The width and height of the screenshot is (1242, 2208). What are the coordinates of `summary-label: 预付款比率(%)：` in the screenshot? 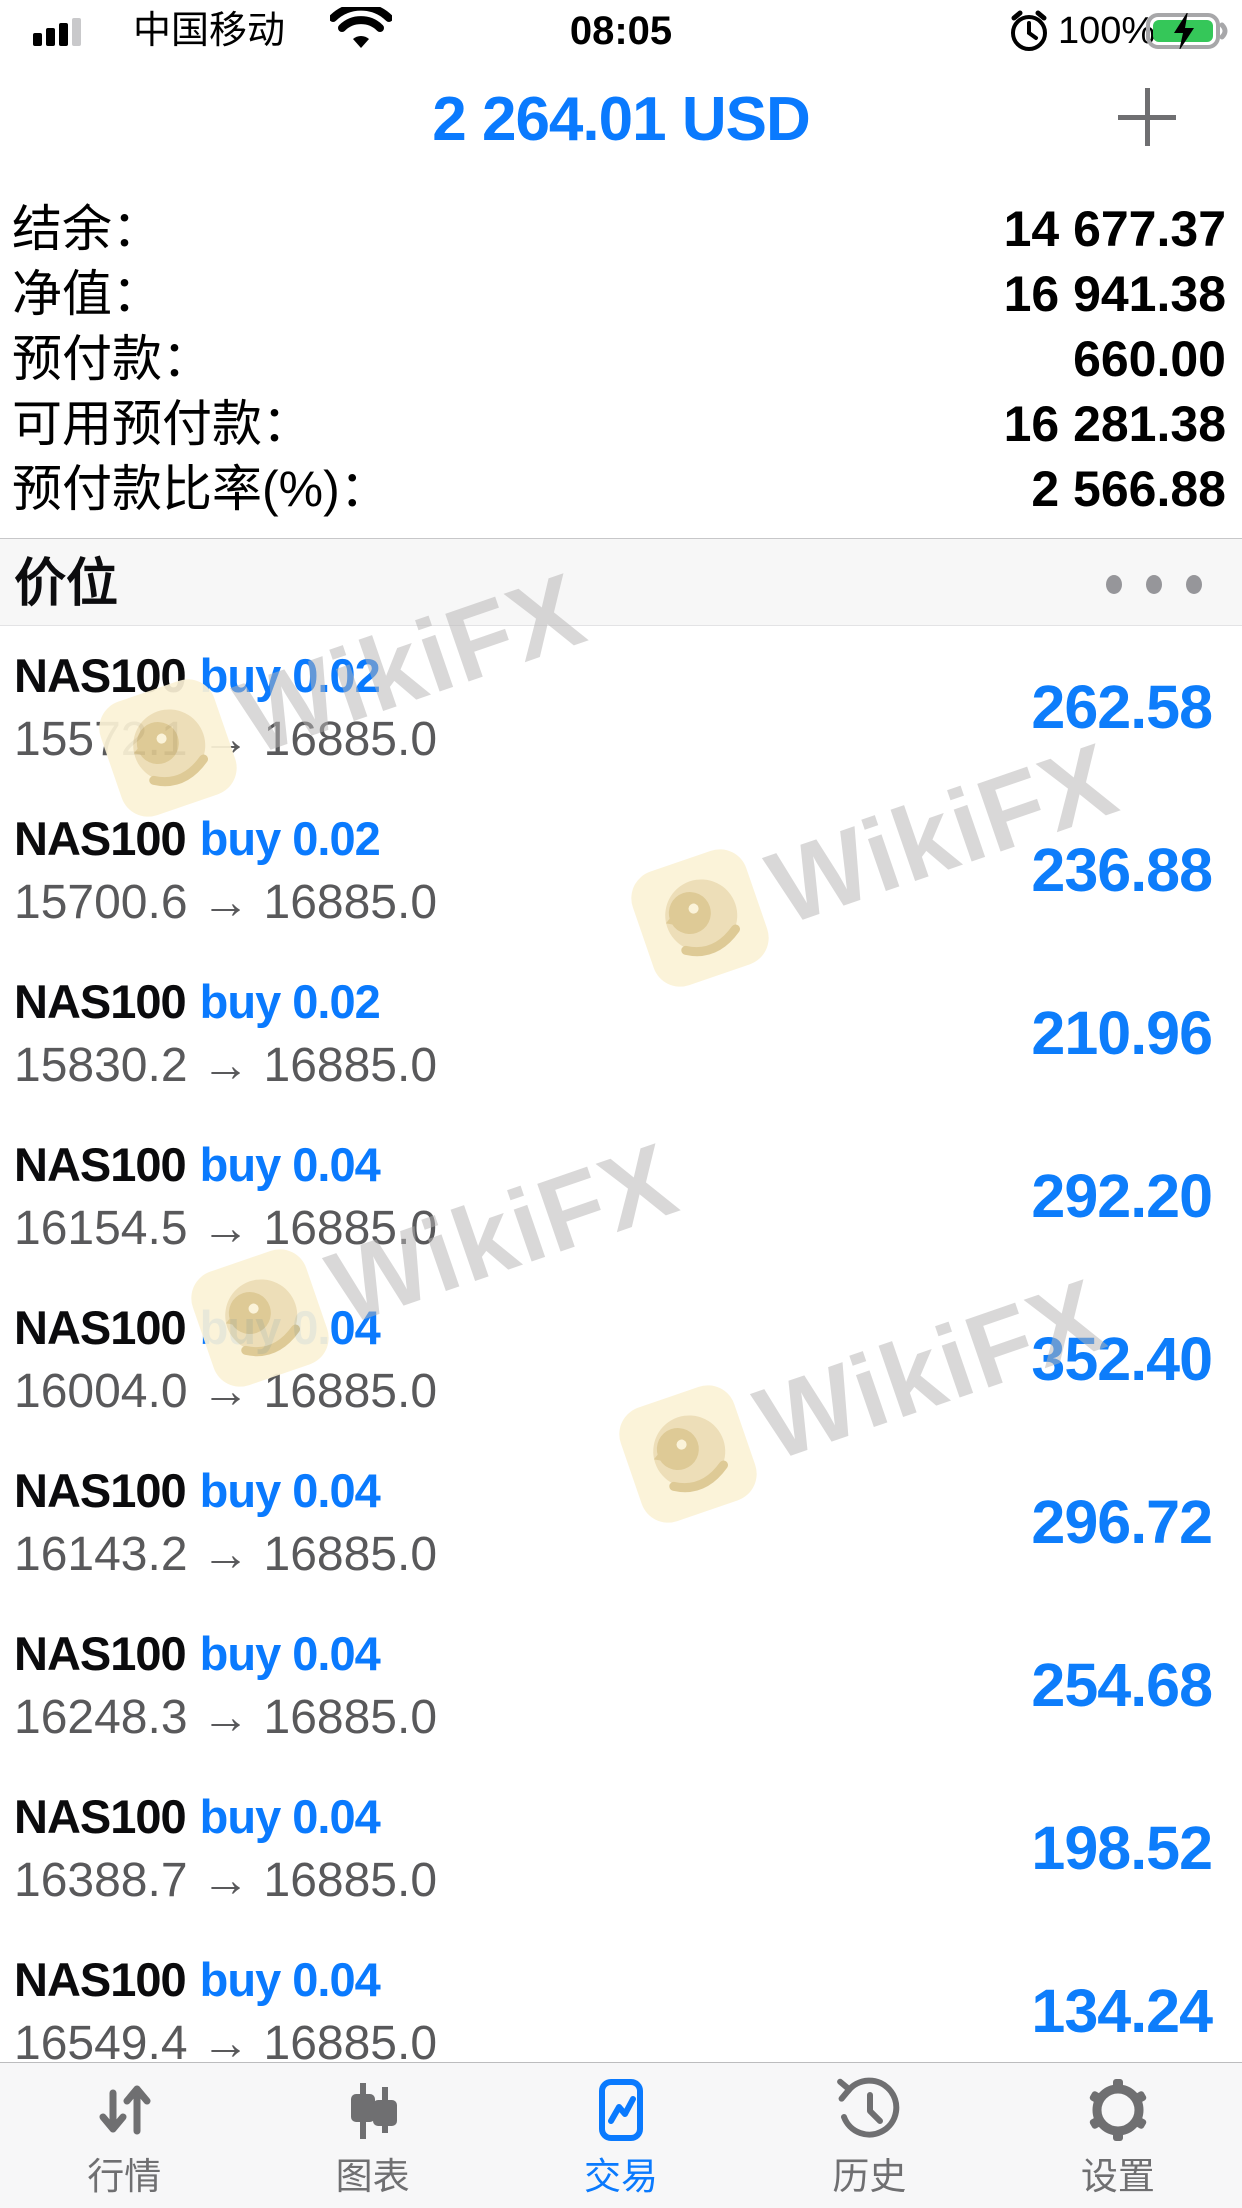 It's located at (201, 489).